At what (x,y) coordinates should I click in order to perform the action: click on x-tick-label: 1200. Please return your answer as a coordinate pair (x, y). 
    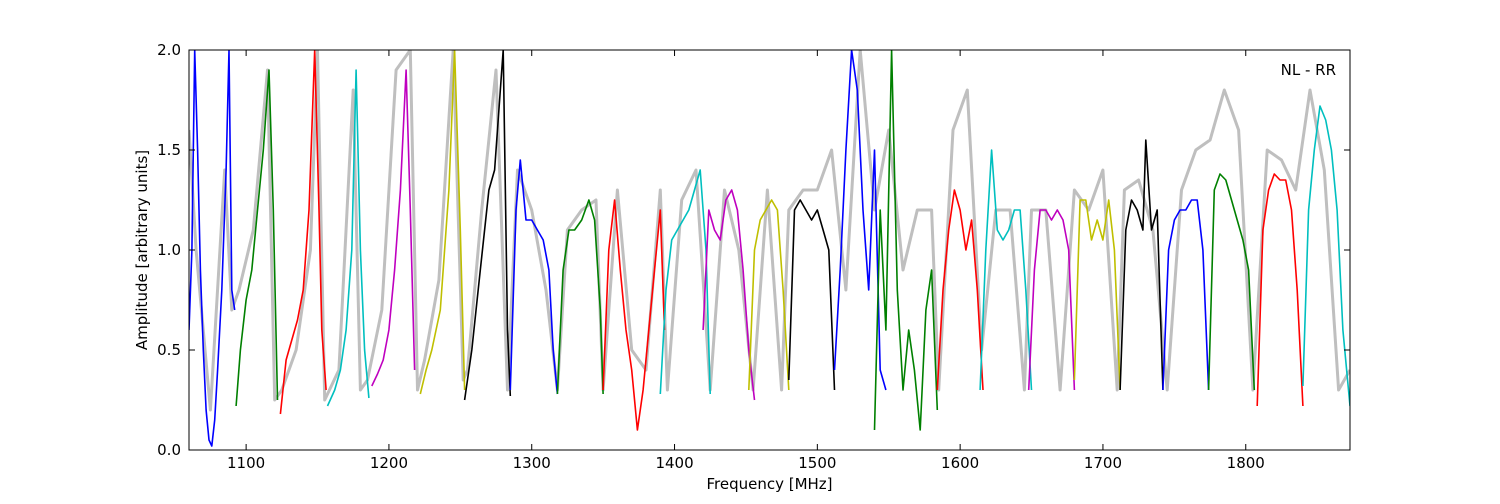
    Looking at the image, I should click on (389, 463).